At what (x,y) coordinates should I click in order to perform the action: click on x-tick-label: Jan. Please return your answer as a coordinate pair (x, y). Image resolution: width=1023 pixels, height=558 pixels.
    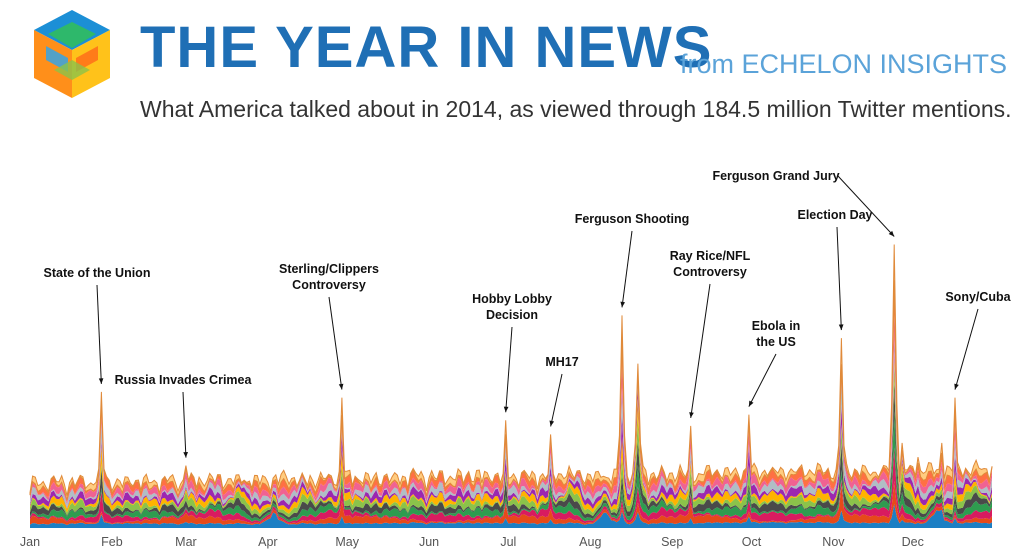
    Looking at the image, I should click on (30, 542).